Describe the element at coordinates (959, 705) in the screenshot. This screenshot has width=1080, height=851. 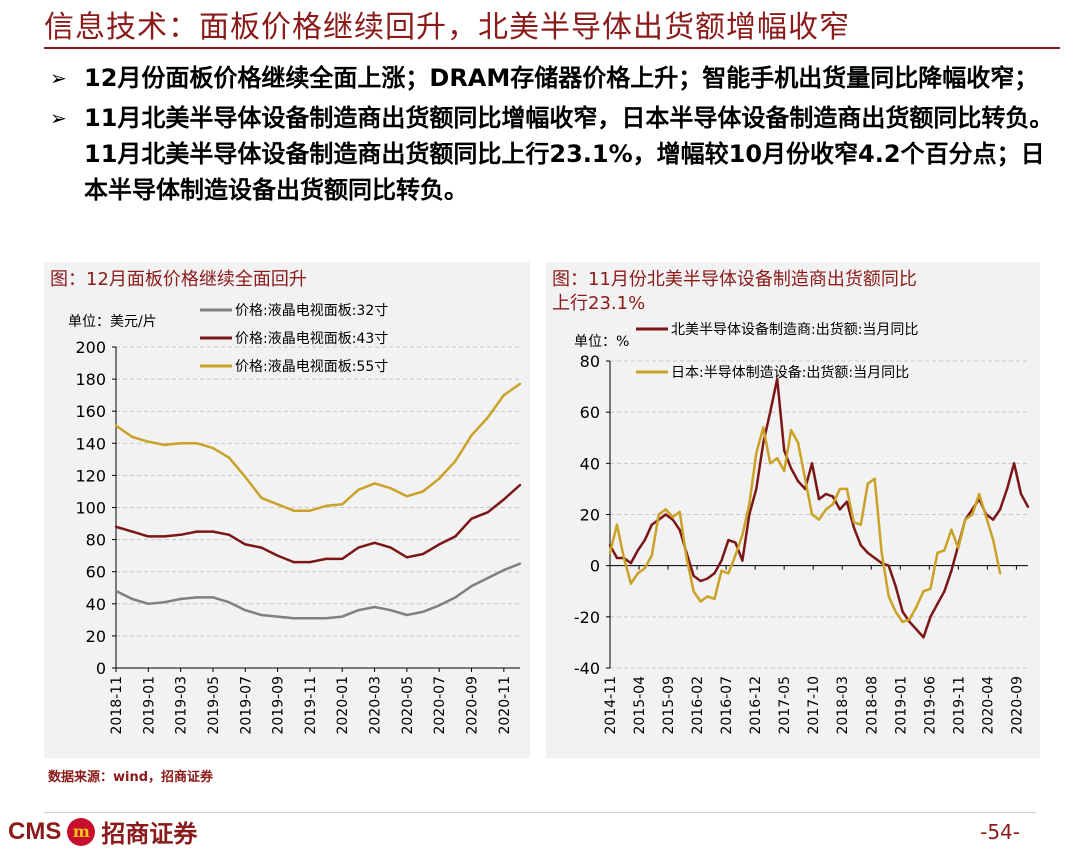
I see `x-tick-label: 2019-11` at that location.